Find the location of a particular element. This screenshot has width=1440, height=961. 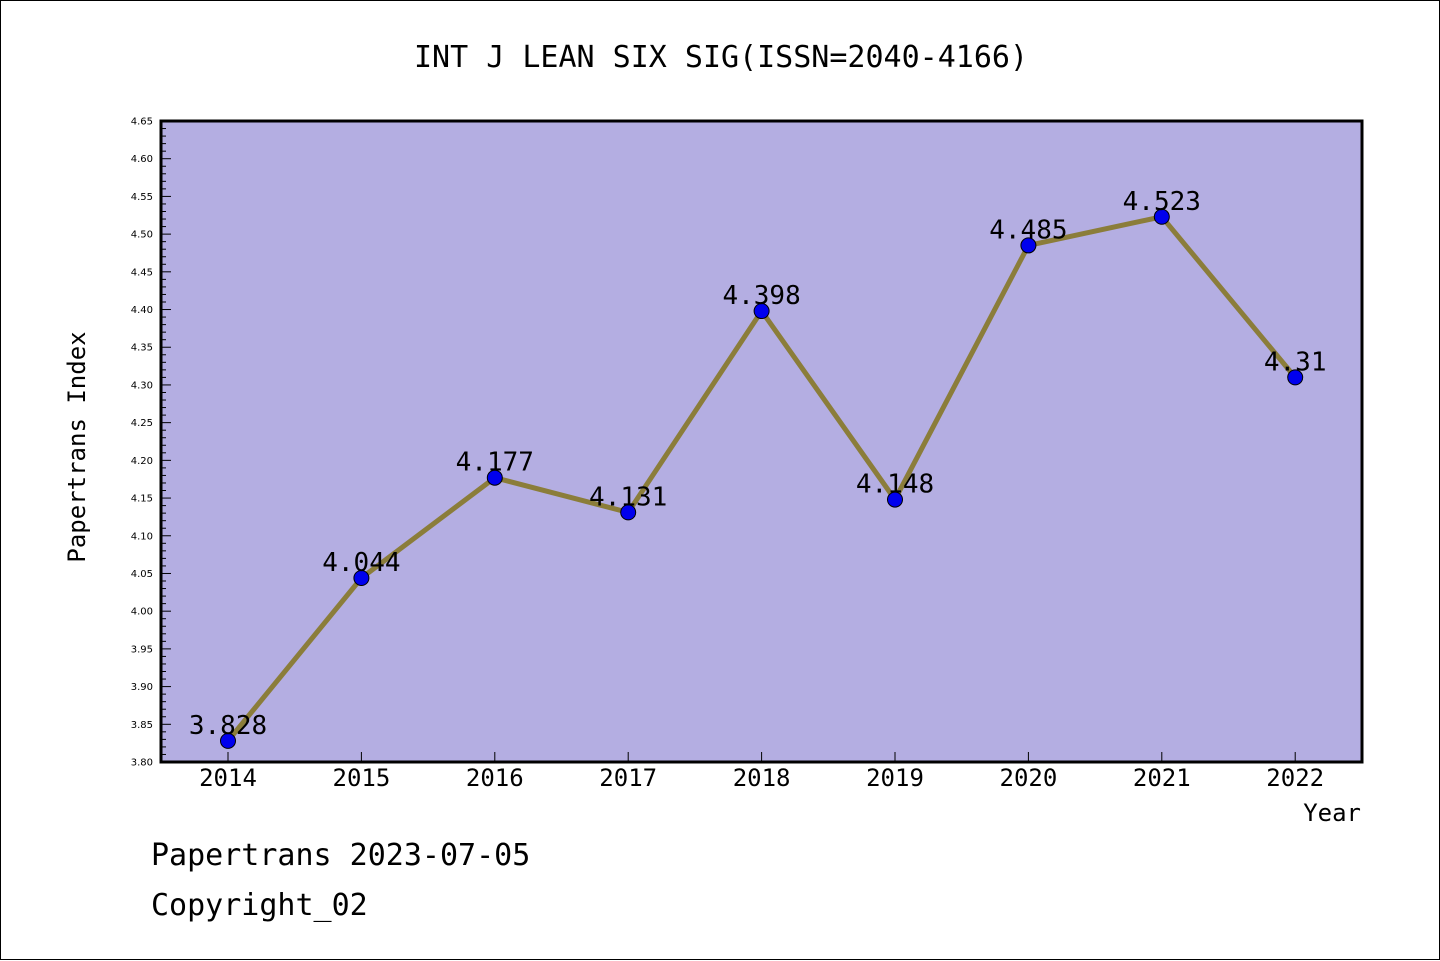

data-label: 4.523 is located at coordinates (1162, 202).